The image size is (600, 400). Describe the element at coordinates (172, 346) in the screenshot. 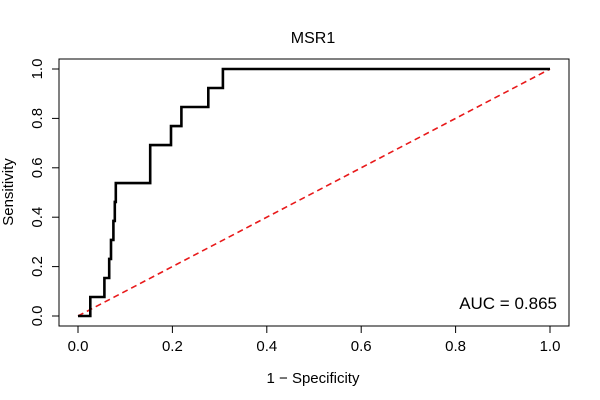

I see `x-tick-label: 0.2` at that location.